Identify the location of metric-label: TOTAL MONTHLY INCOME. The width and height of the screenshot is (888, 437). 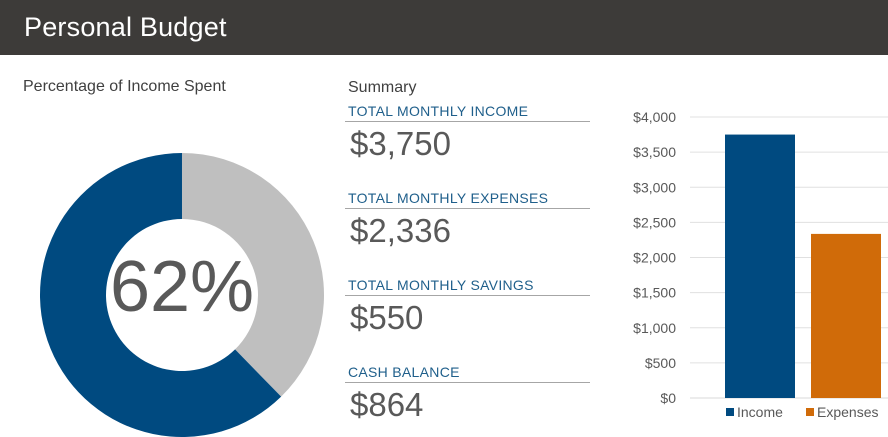
(467, 111).